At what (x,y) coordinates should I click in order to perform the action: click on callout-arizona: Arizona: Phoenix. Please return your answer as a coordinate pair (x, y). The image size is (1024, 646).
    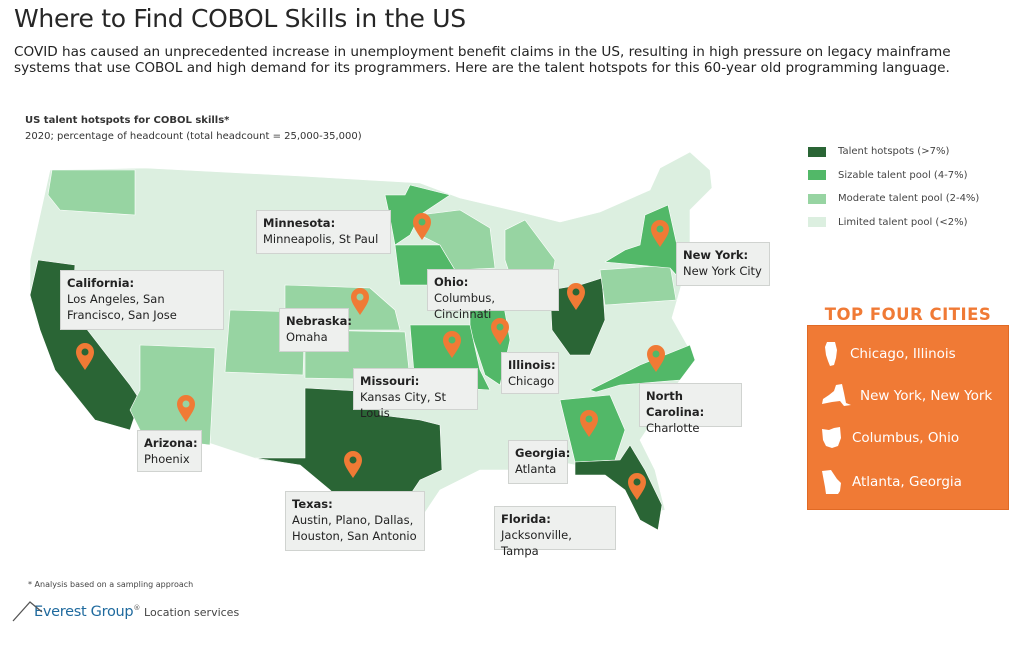
    Looking at the image, I should click on (169, 451).